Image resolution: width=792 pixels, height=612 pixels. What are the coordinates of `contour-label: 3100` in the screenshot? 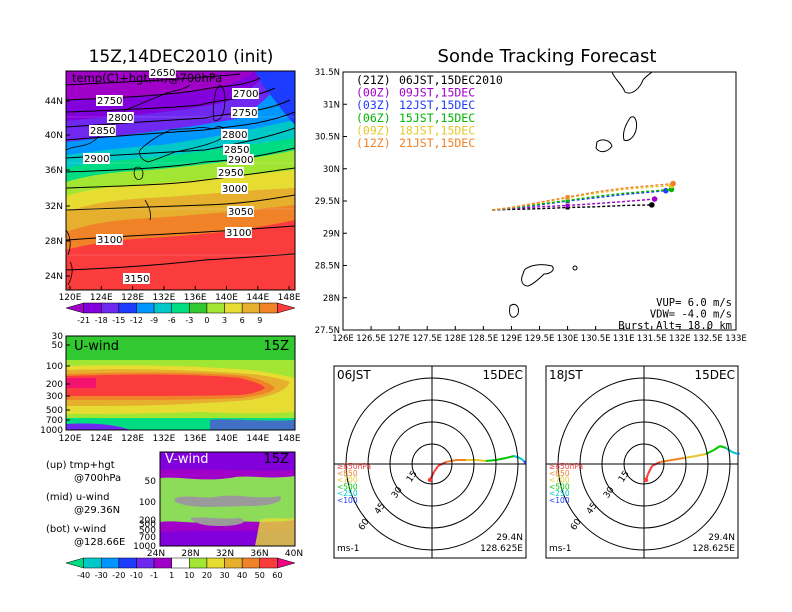 It's located at (109, 240).